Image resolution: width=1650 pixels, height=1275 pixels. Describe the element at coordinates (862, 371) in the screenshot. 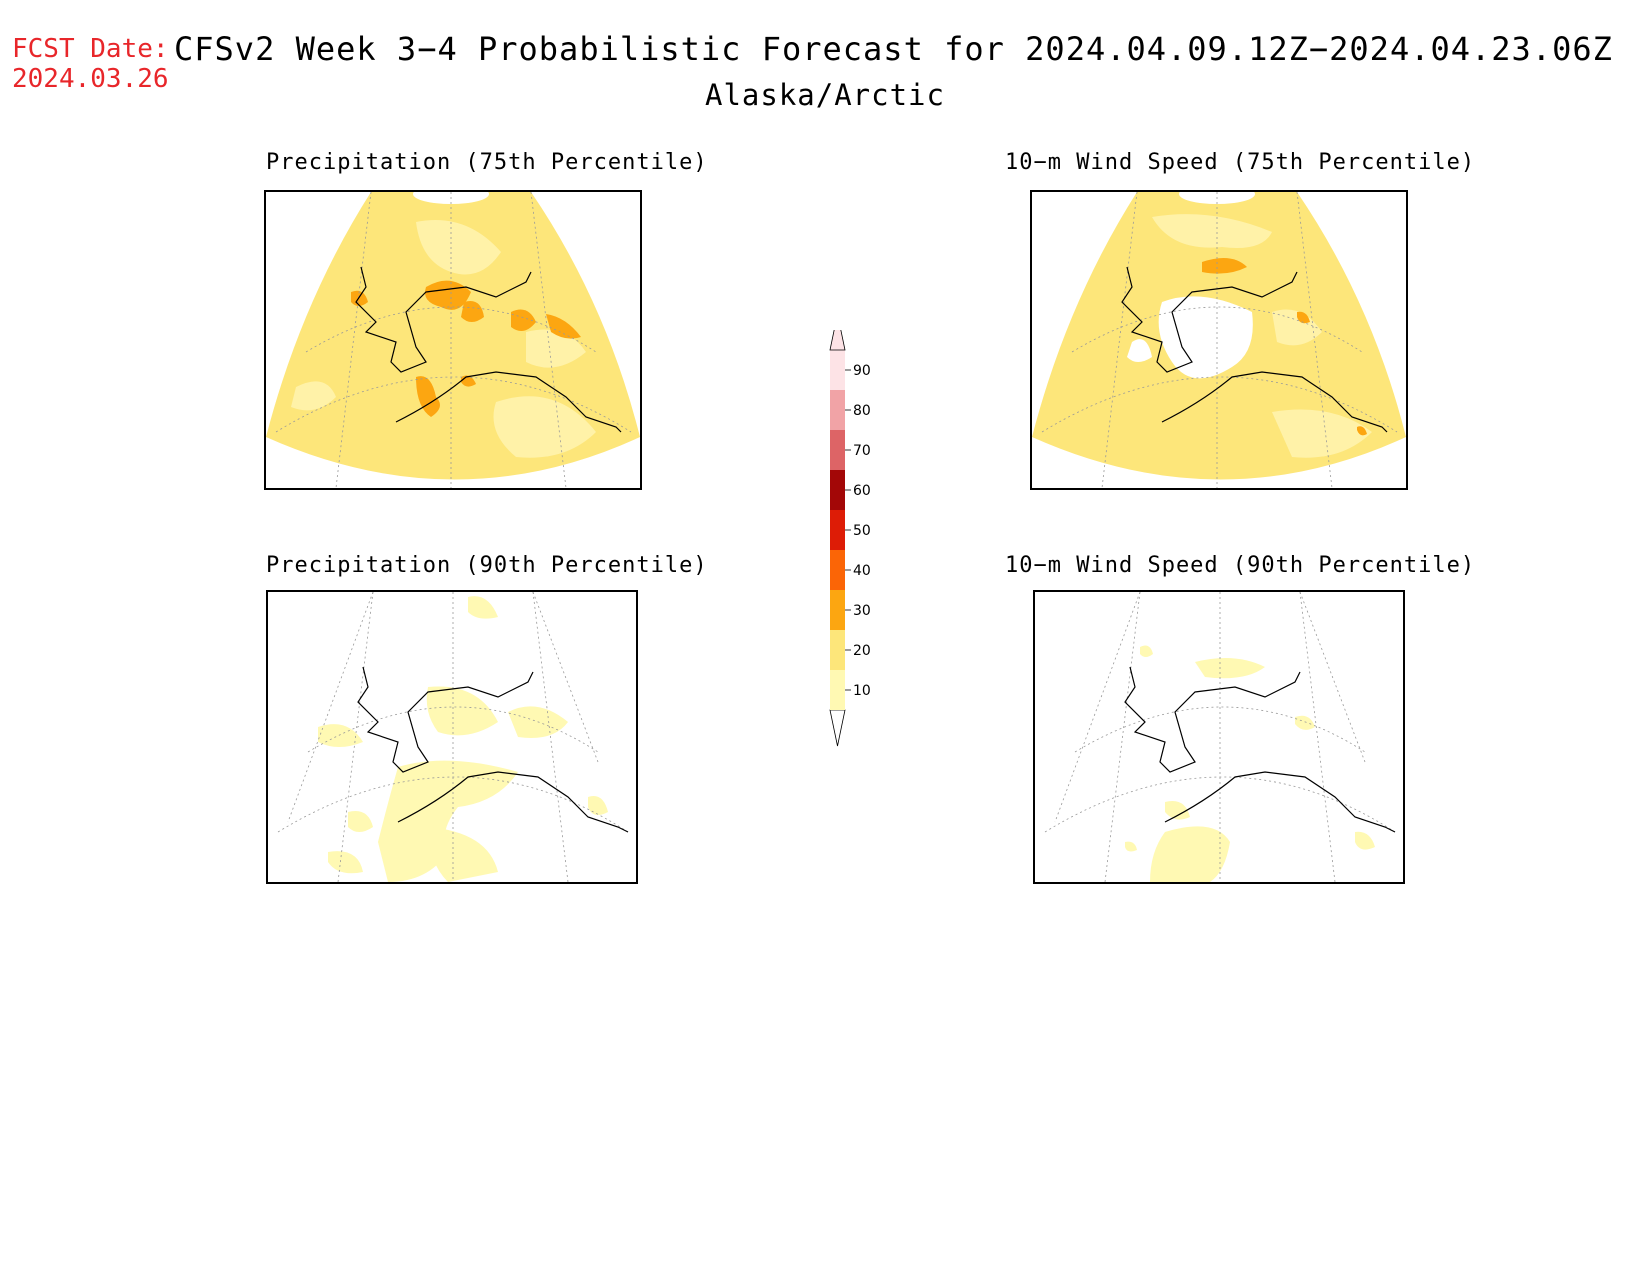

I see `legend-tick-label: 90` at that location.